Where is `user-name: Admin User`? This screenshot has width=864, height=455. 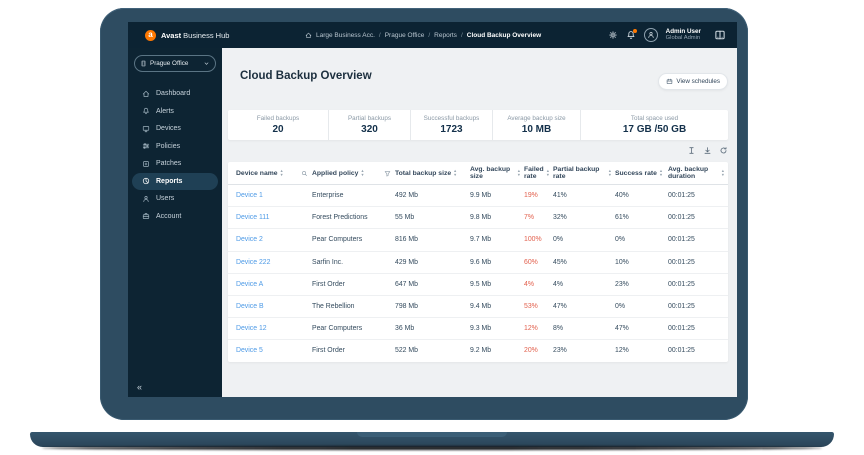 user-name: Admin User is located at coordinates (683, 32).